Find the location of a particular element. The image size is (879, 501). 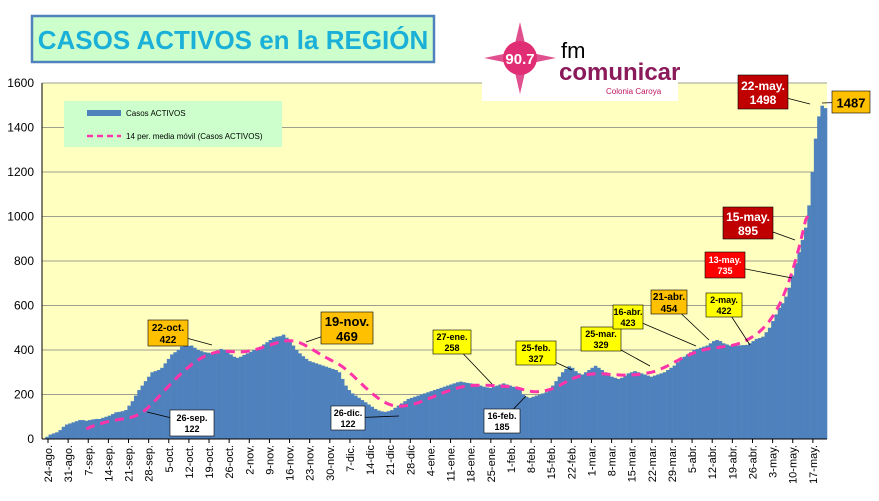

x-tick-label: 25-ene. is located at coordinates (492, 463).